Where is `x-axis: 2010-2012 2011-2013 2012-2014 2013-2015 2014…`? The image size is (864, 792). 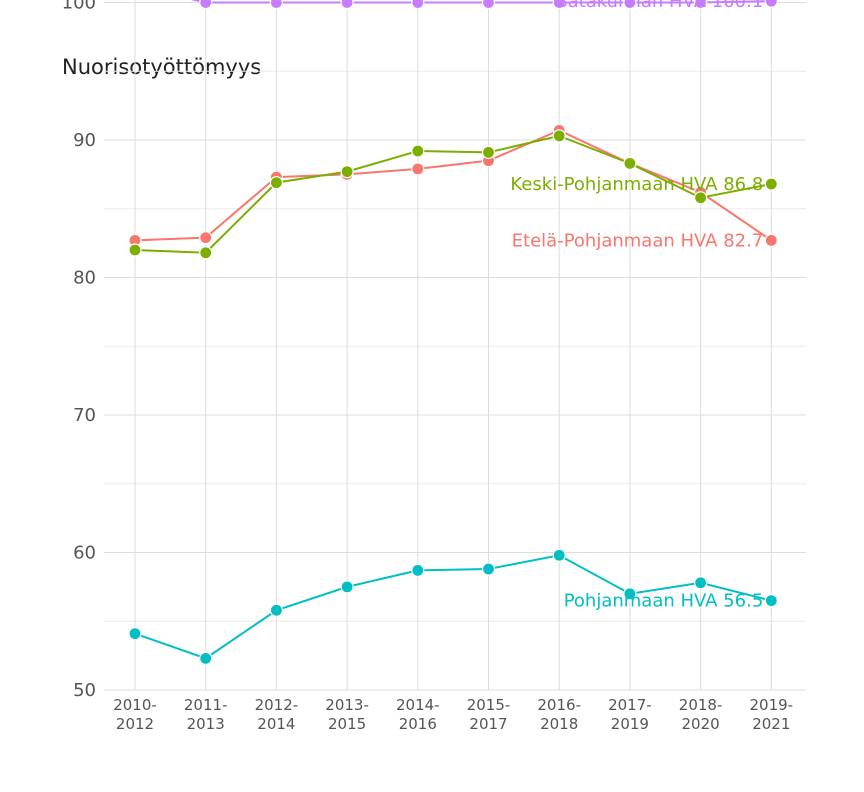 x-axis: 2010-2012 2011-2013 2012-2014 2013-2015 2014… is located at coordinates (453, 714).